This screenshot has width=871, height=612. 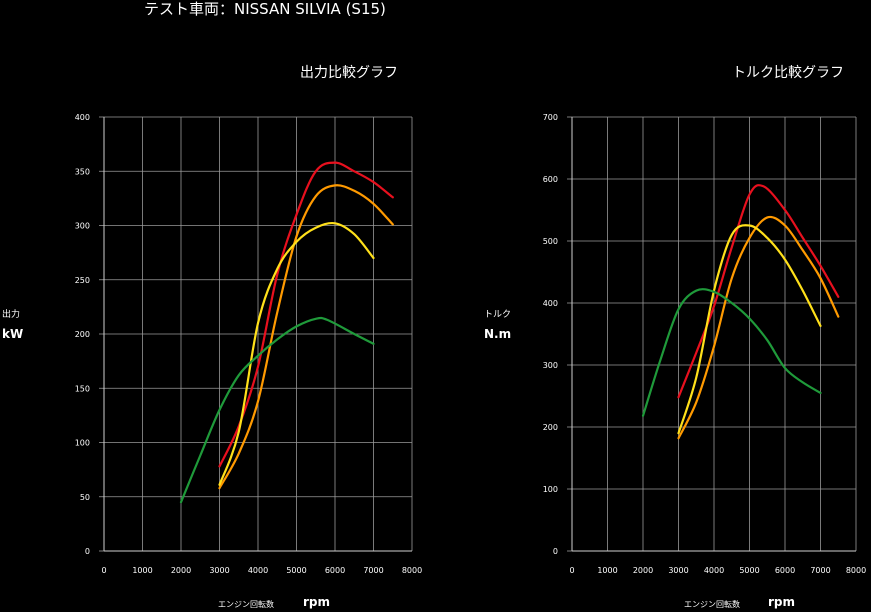 I want to click on power-xtick-label: 7000, so click(x=373, y=570).